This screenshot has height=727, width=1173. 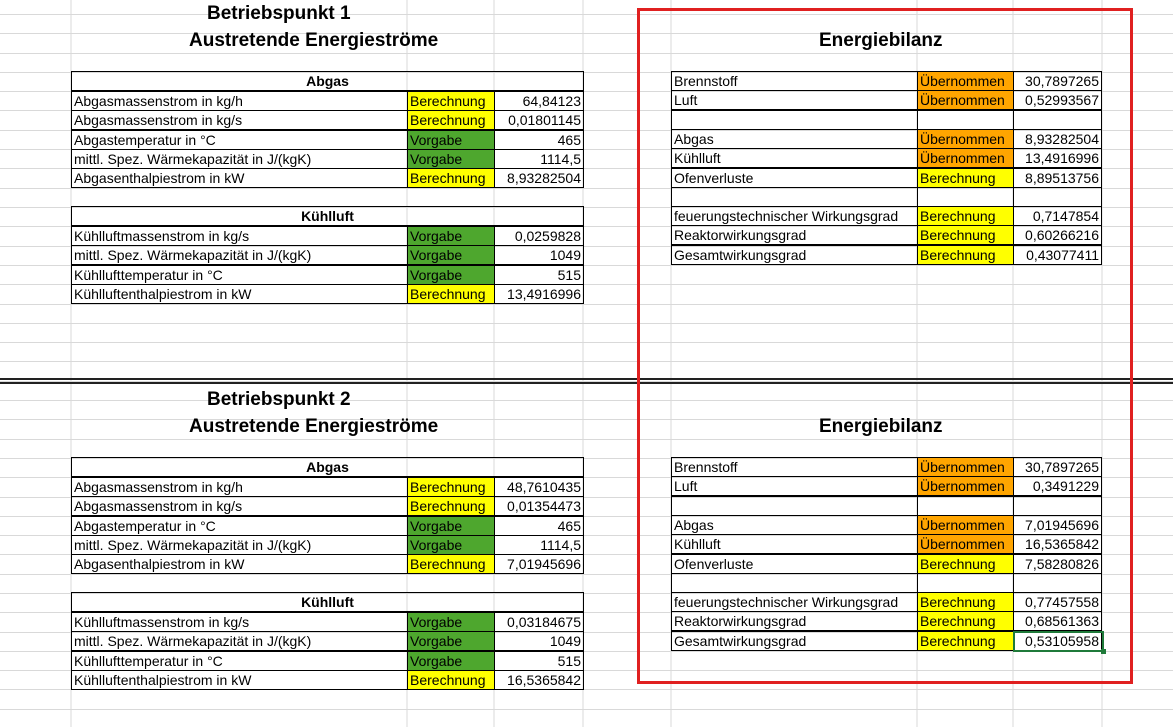 What do you see at coordinates (539, 236) in the screenshot?
I see `row-value: 0,0259828` at bounding box center [539, 236].